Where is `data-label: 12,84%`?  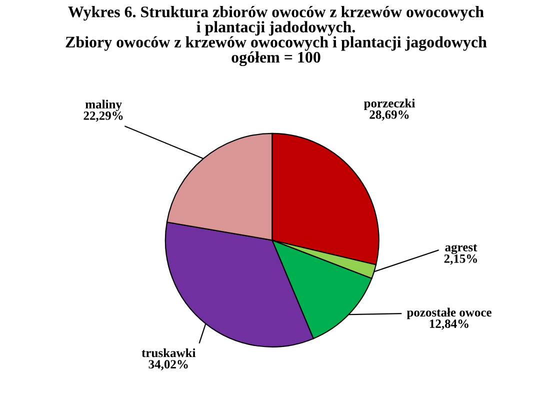 data-label: 12,84% is located at coordinates (449, 325).